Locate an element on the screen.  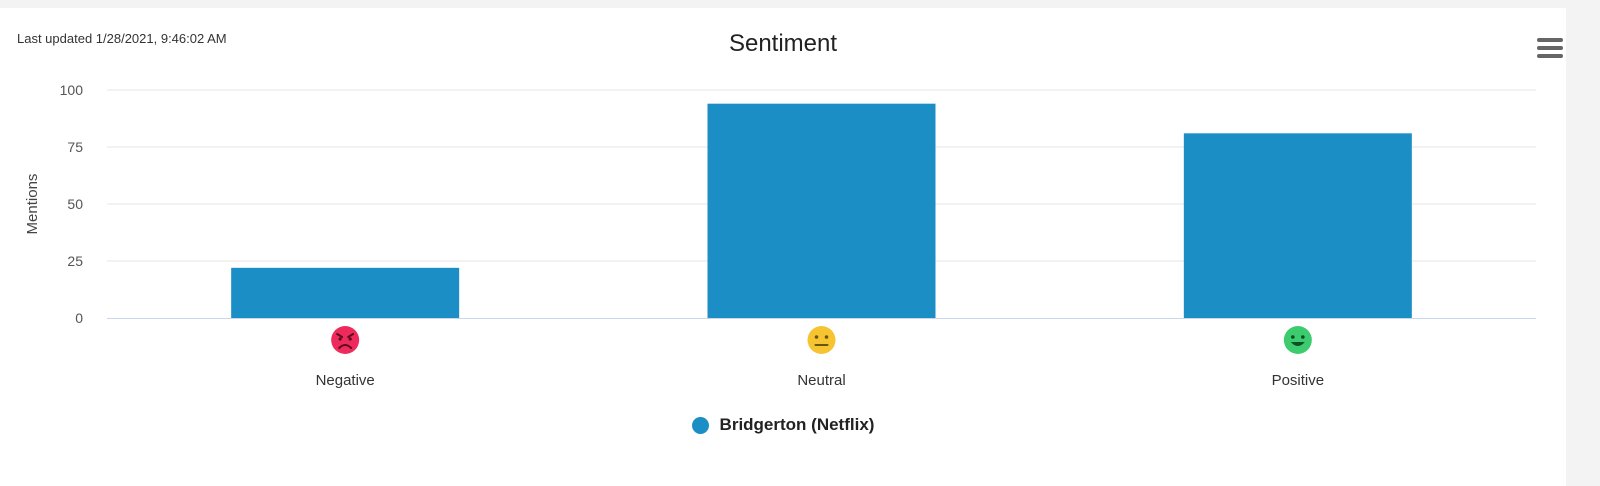
y-tick-label: 100 is located at coordinates (72, 90).